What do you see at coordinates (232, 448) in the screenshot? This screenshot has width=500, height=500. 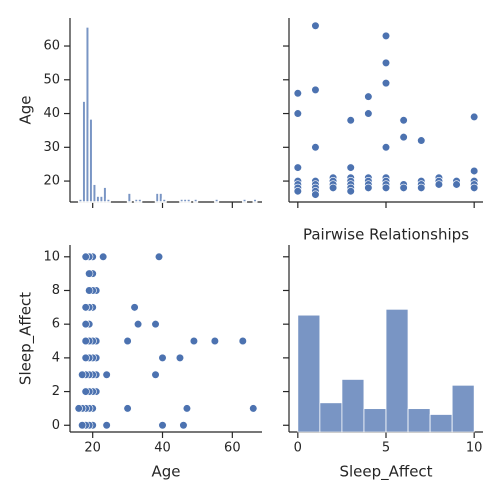 I see `x-tick-label: 60` at bounding box center [232, 448].